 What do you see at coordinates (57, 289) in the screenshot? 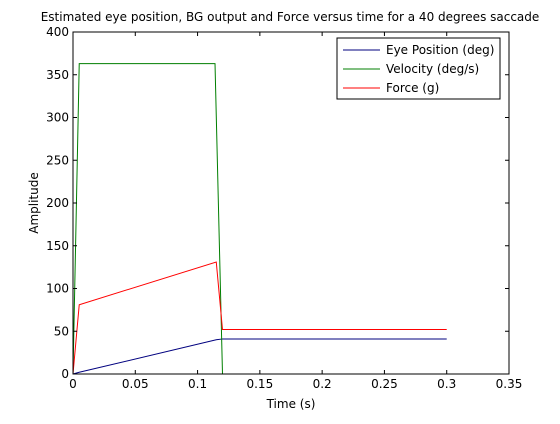
I see `y-tick-label: 100` at bounding box center [57, 289].